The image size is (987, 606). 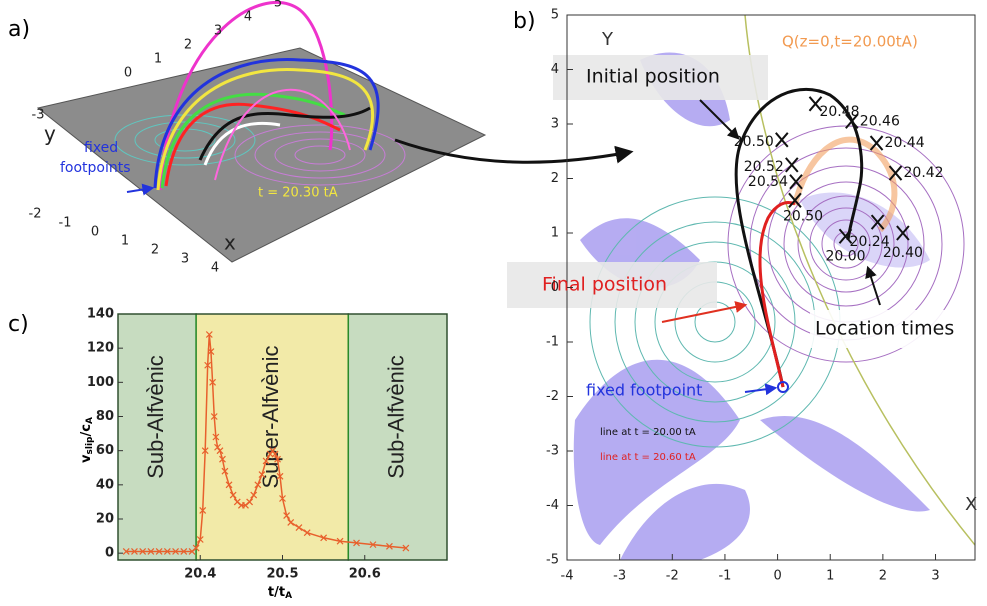 What do you see at coordinates (38, 115) in the screenshot?
I see `tick-label: -3` at bounding box center [38, 115].